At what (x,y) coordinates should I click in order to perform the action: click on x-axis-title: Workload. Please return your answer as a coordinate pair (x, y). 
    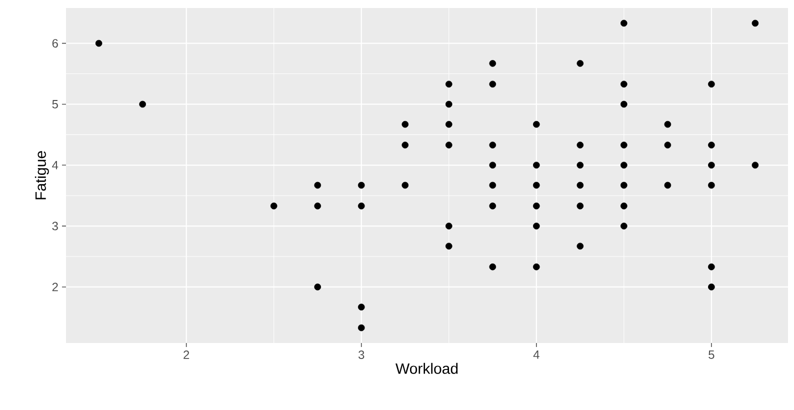
    Looking at the image, I should click on (427, 368).